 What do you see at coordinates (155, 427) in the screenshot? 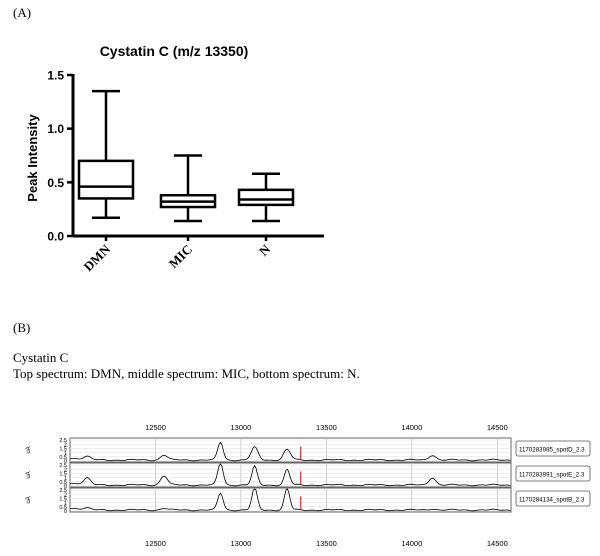
I see `x-tick-label-top: 12500` at bounding box center [155, 427].